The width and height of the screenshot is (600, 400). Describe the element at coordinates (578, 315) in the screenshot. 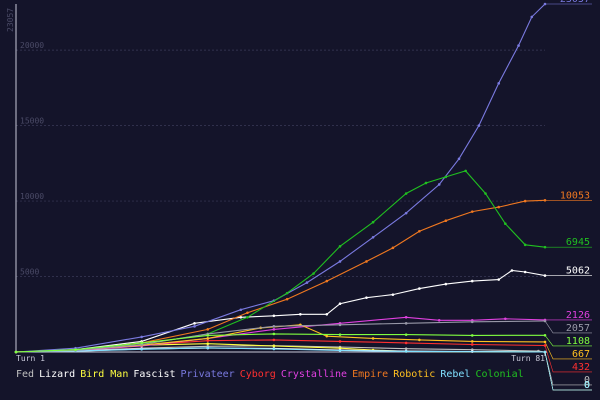

I see `end-value-label: 2126` at that location.